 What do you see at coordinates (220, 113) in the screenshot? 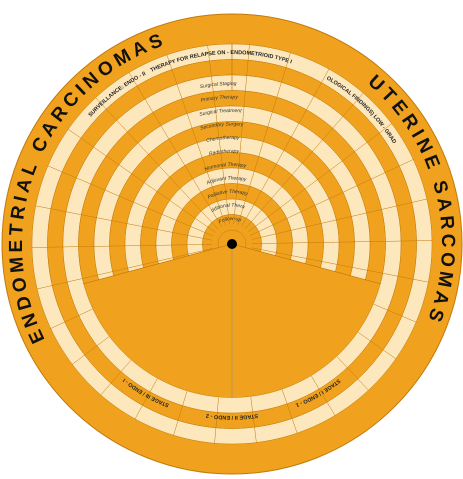
I see `ring-label: Surgical Treatment` at bounding box center [220, 113].